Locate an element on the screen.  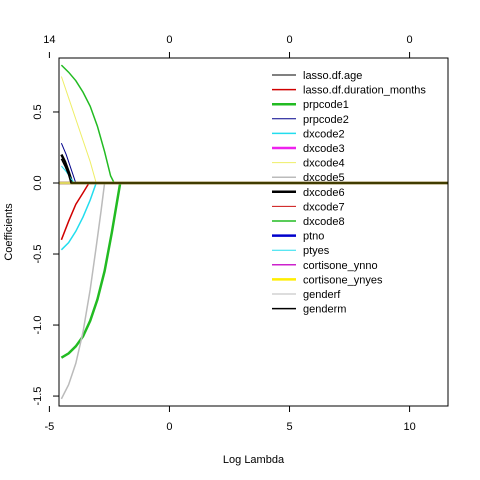
y-tick-label-1: -1.0 is located at coordinates (38, 325).